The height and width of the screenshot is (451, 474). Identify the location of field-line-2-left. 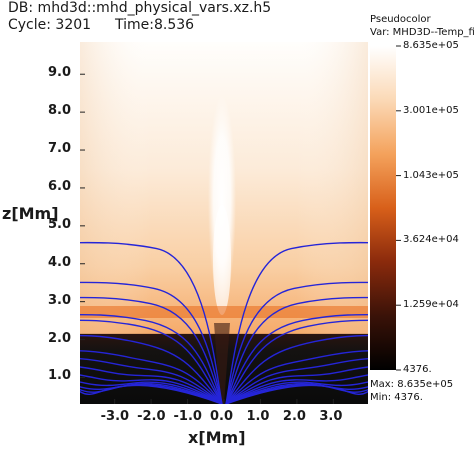
(151, 350).